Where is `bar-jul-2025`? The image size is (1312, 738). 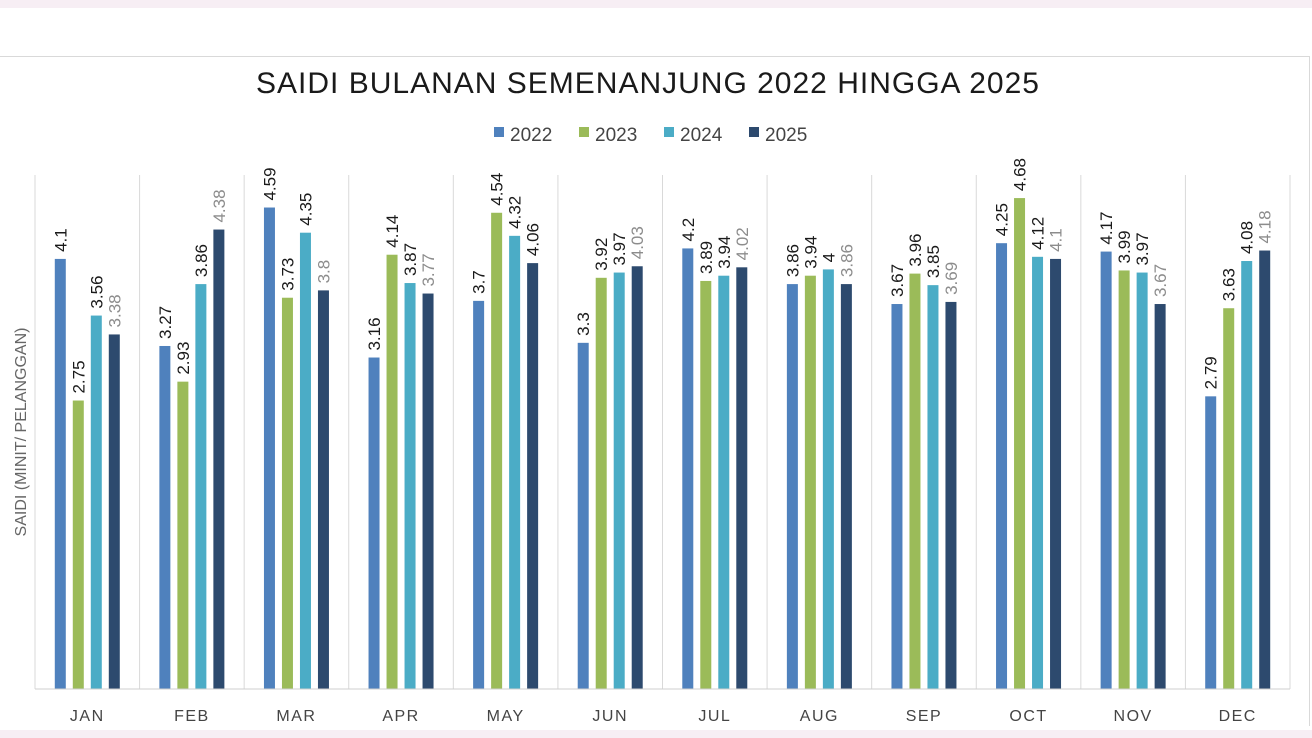 bar-jul-2025 is located at coordinates (742, 478).